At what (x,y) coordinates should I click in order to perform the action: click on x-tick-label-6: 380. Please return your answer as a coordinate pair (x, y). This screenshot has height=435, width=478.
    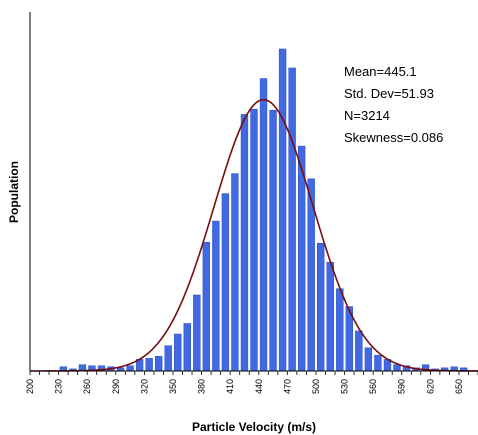
    Looking at the image, I should click on (202, 386).